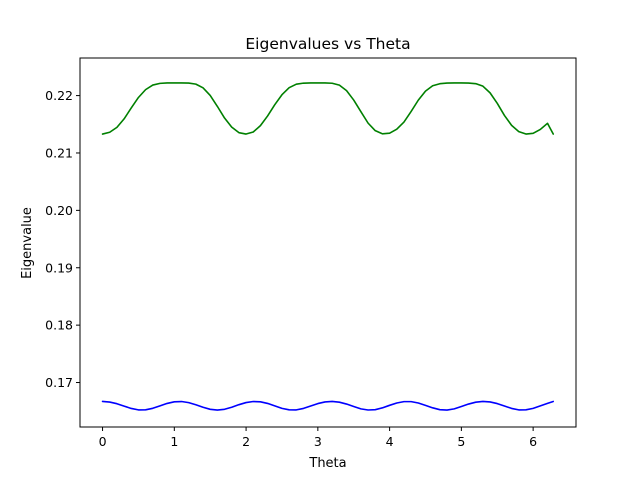 The width and height of the screenshot is (640, 480). I want to click on x-tick-label: 5, so click(461, 441).